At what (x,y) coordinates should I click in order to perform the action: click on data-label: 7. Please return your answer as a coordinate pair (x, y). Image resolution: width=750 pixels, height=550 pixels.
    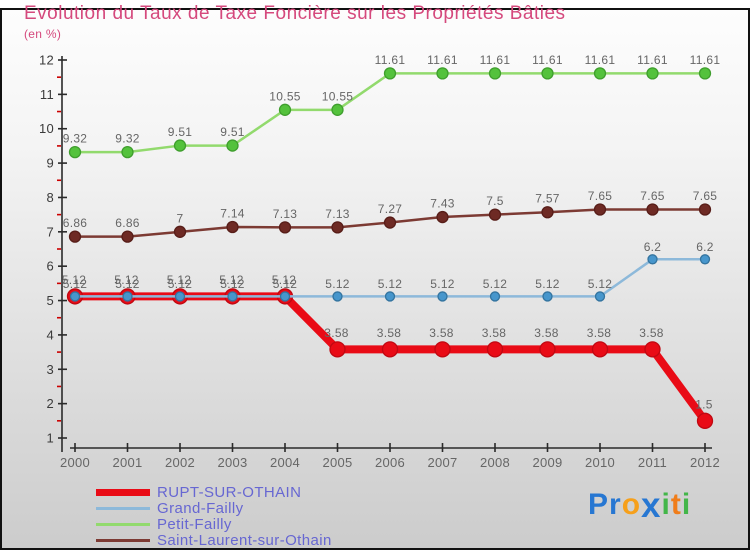
    Looking at the image, I should click on (180, 218).